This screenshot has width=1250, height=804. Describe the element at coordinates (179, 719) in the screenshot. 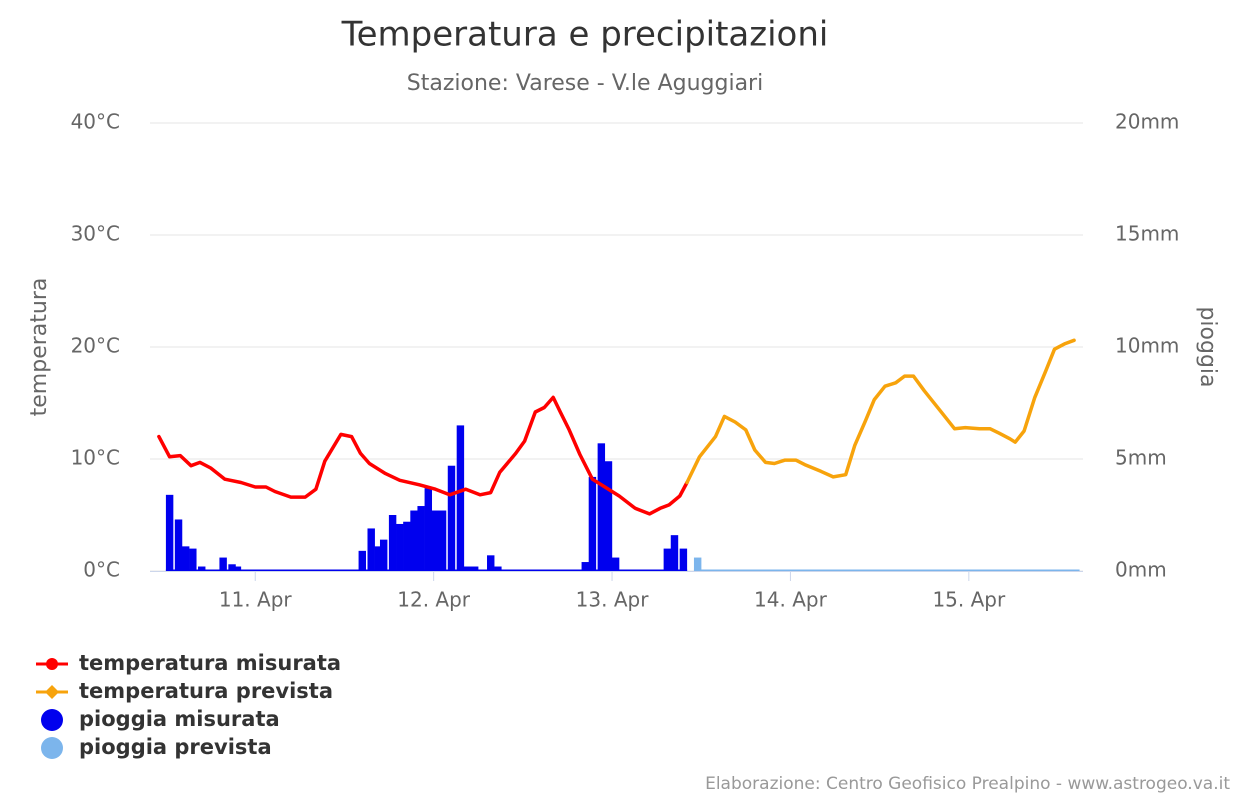

I see `legend-label: pioggia misurata` at that location.